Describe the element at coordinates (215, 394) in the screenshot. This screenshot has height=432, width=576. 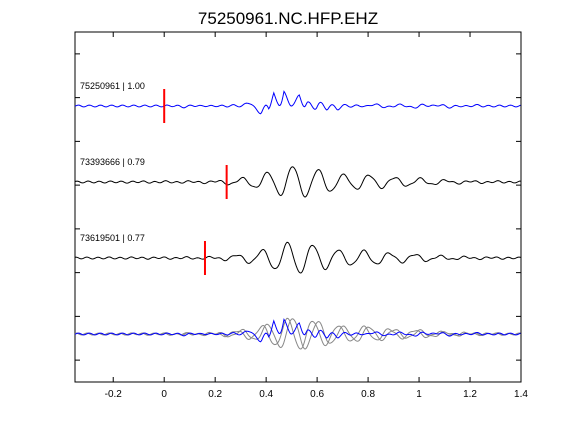
I see `x-tick-label: 0.2` at that location.